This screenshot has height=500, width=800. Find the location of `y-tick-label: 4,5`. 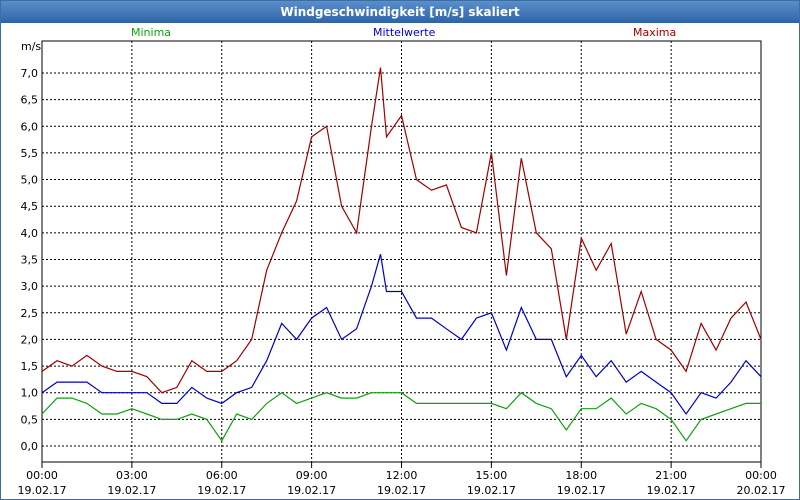

y-tick-label: 4,5 is located at coordinates (30, 206).